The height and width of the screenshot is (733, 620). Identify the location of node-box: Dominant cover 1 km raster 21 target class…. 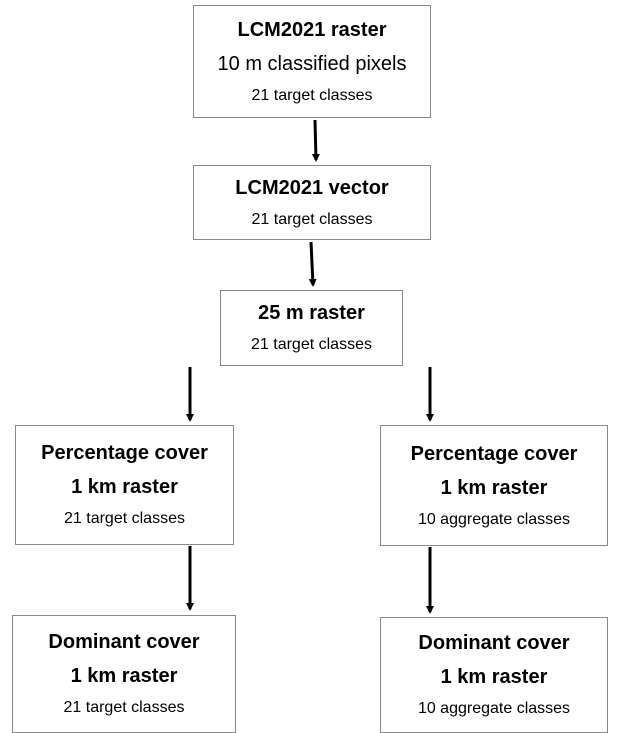
(124, 674).